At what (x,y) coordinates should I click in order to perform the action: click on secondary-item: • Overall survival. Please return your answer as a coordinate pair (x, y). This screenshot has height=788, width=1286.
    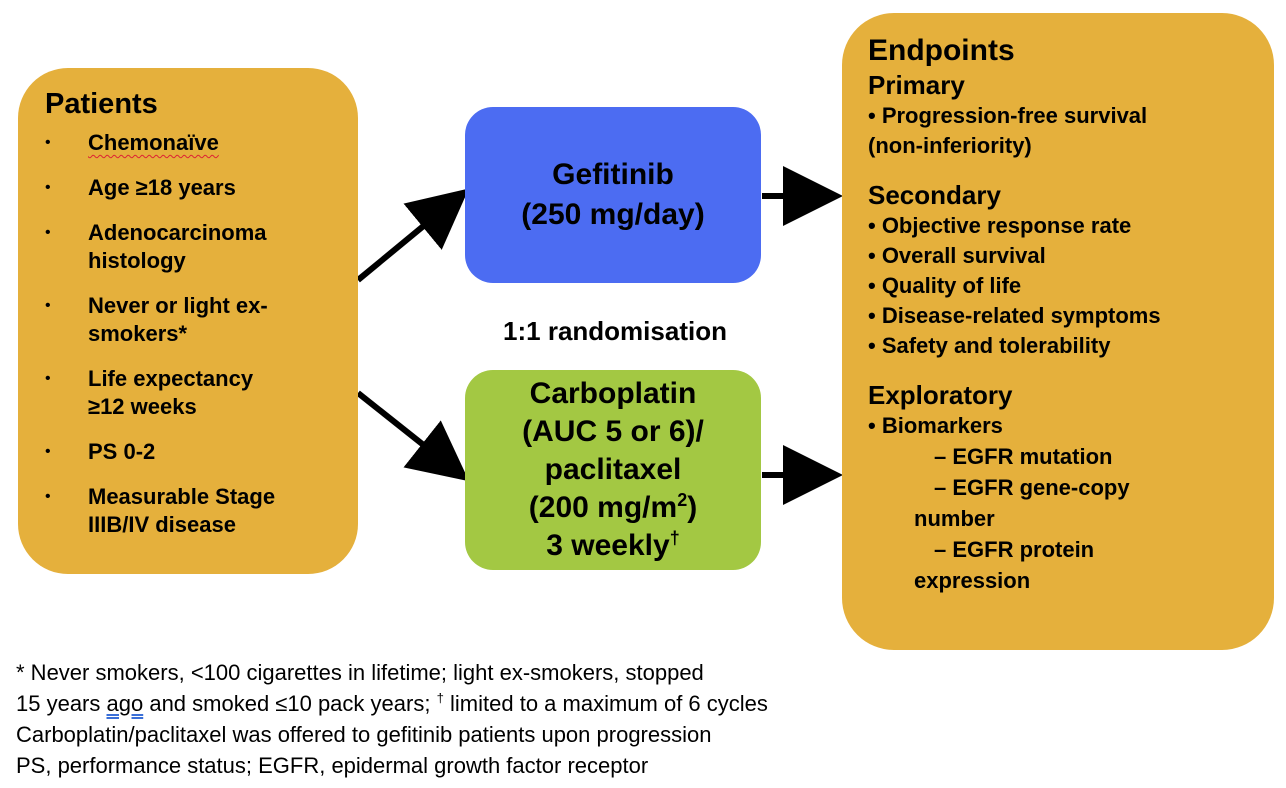
    Looking at the image, I should click on (957, 255).